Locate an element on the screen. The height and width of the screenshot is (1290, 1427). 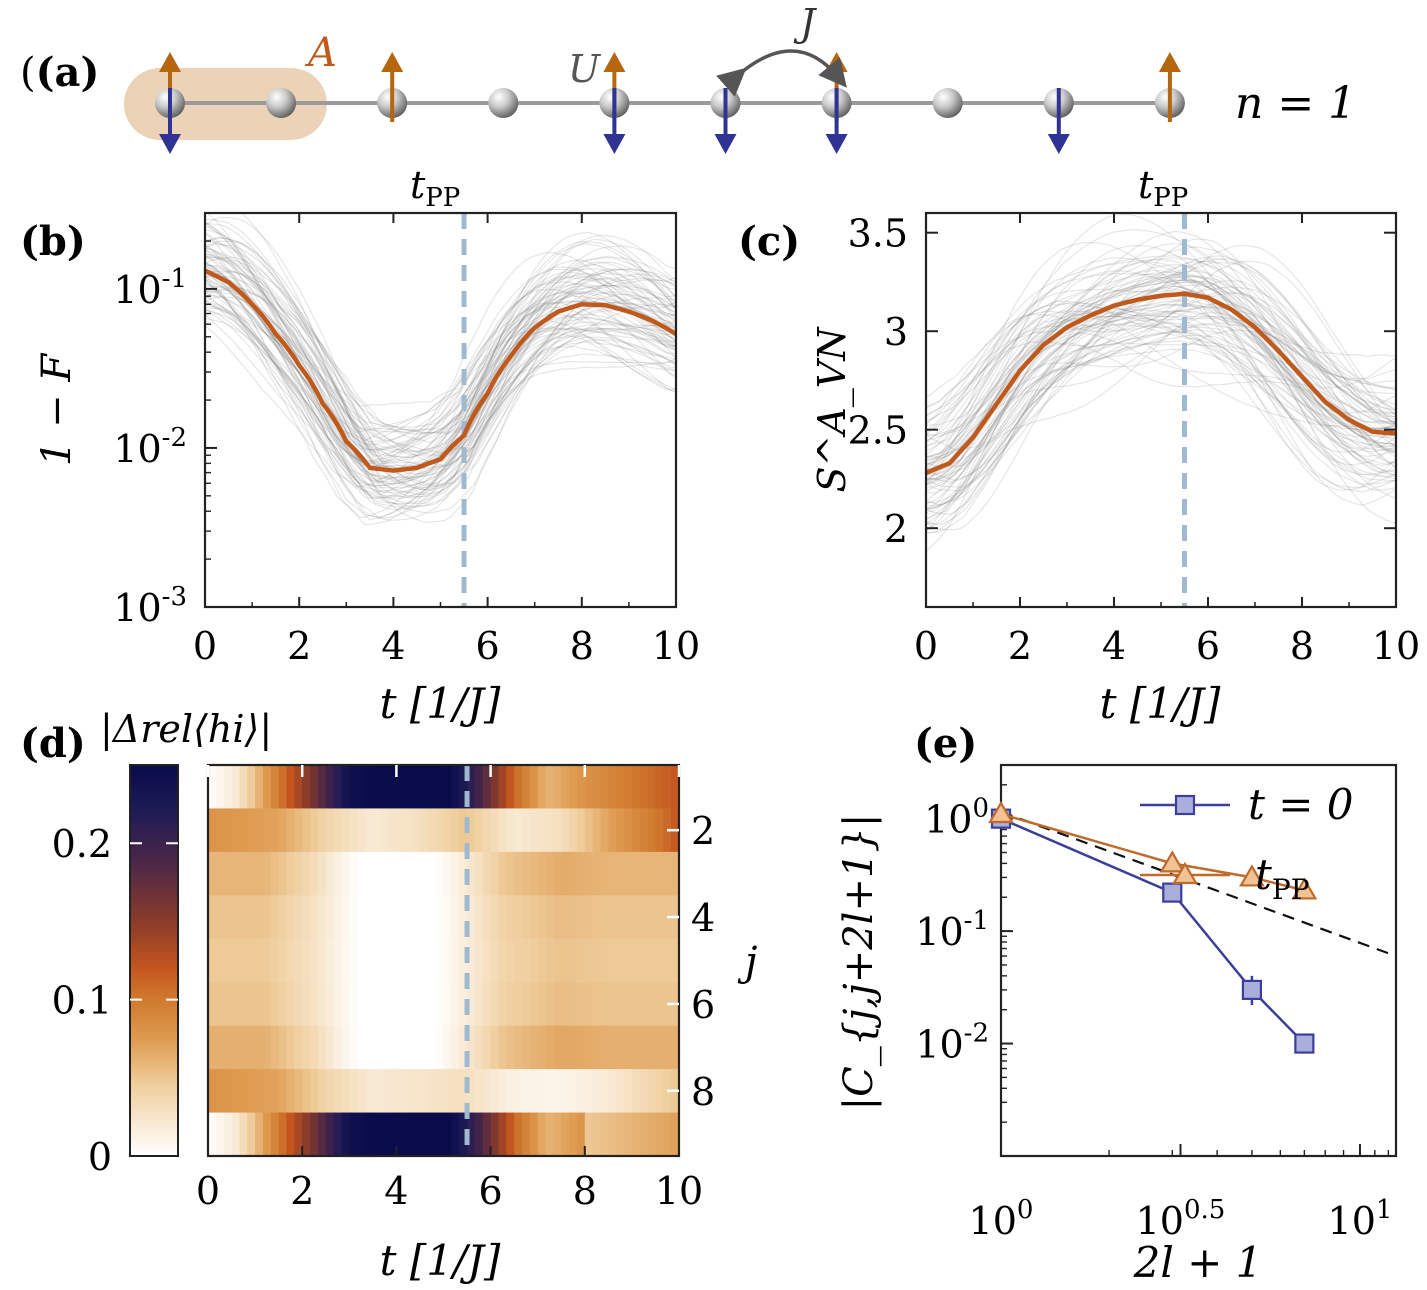
panel-c-mean-curve is located at coordinates (1161, 383).